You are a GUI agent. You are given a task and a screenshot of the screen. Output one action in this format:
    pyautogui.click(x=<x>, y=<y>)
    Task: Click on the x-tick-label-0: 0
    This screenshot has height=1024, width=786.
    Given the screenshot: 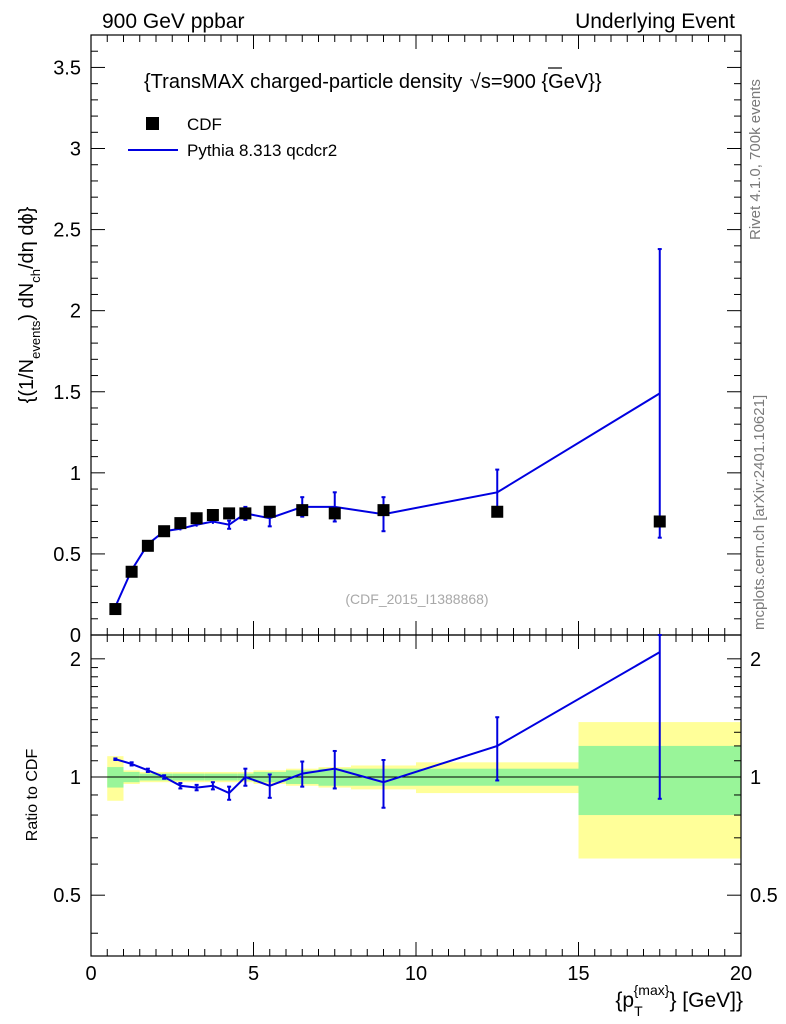 What is the action you would take?
    pyautogui.click(x=90, y=974)
    